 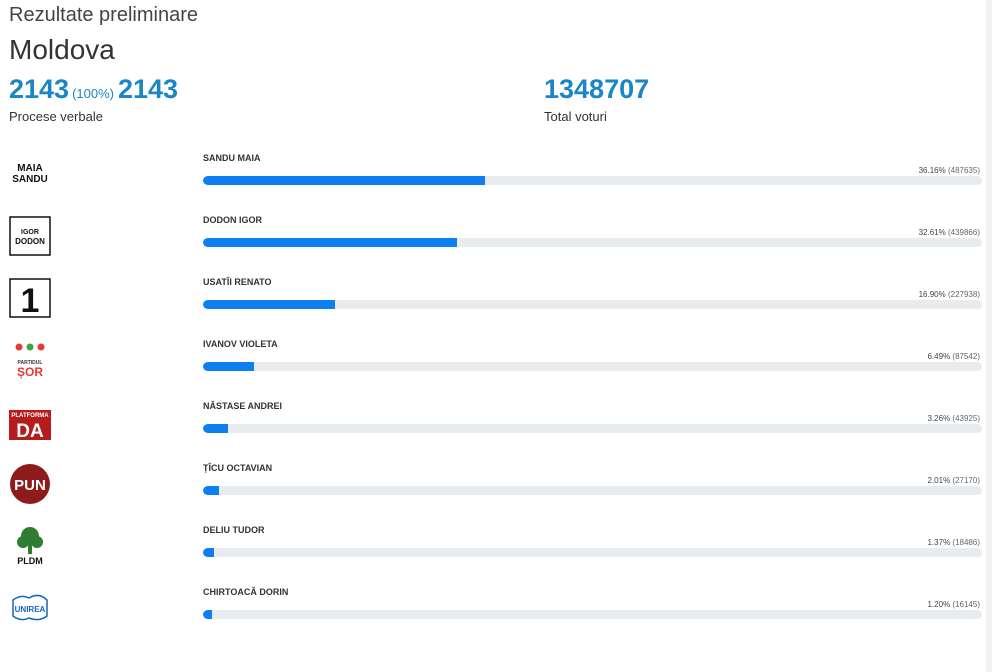 I want to click on protocols-stat: 2143 (100%) 2143 Procese verbale, so click(x=93, y=99).